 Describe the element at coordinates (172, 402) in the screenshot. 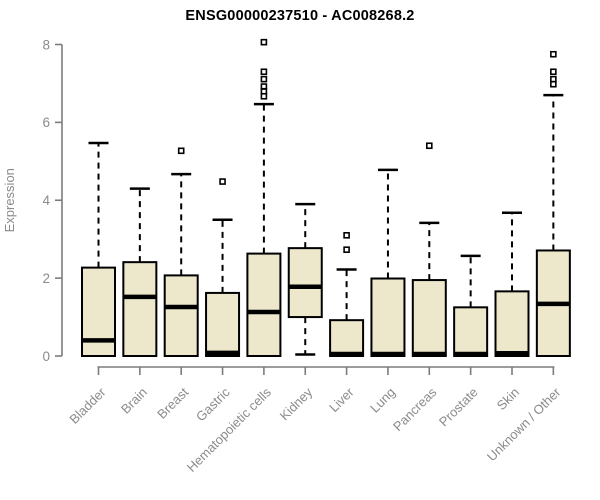

I see `category-label: Breast` at that location.